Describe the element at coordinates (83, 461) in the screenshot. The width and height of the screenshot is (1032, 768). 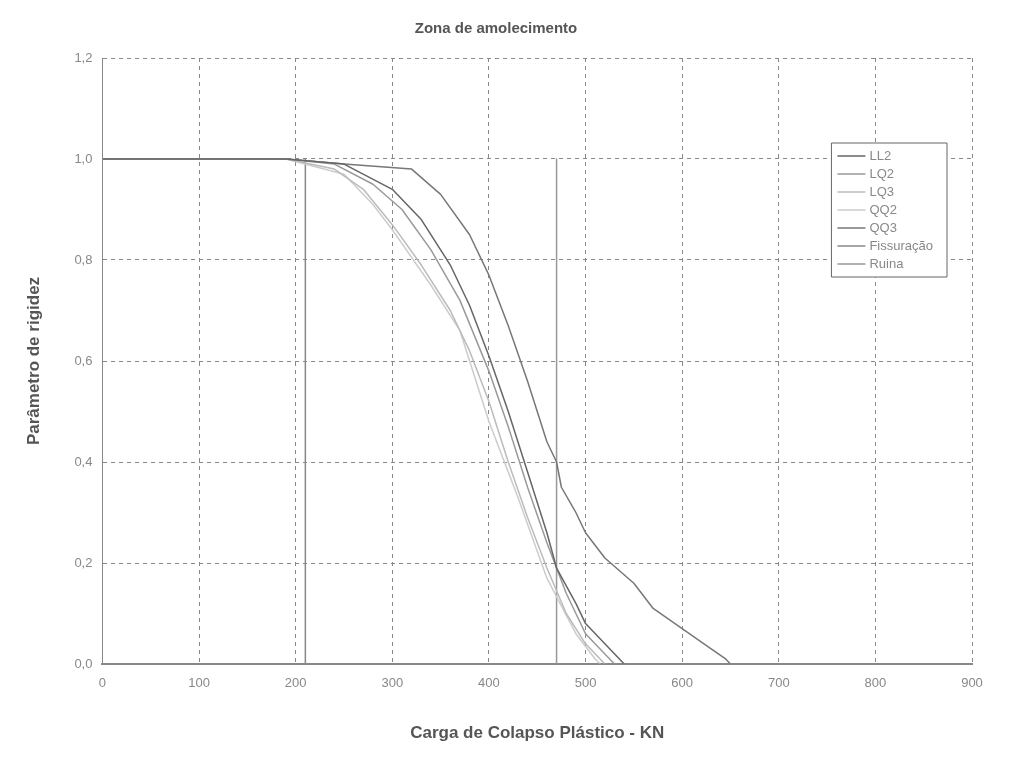
I see `y-tick-label: 0,4` at that location.